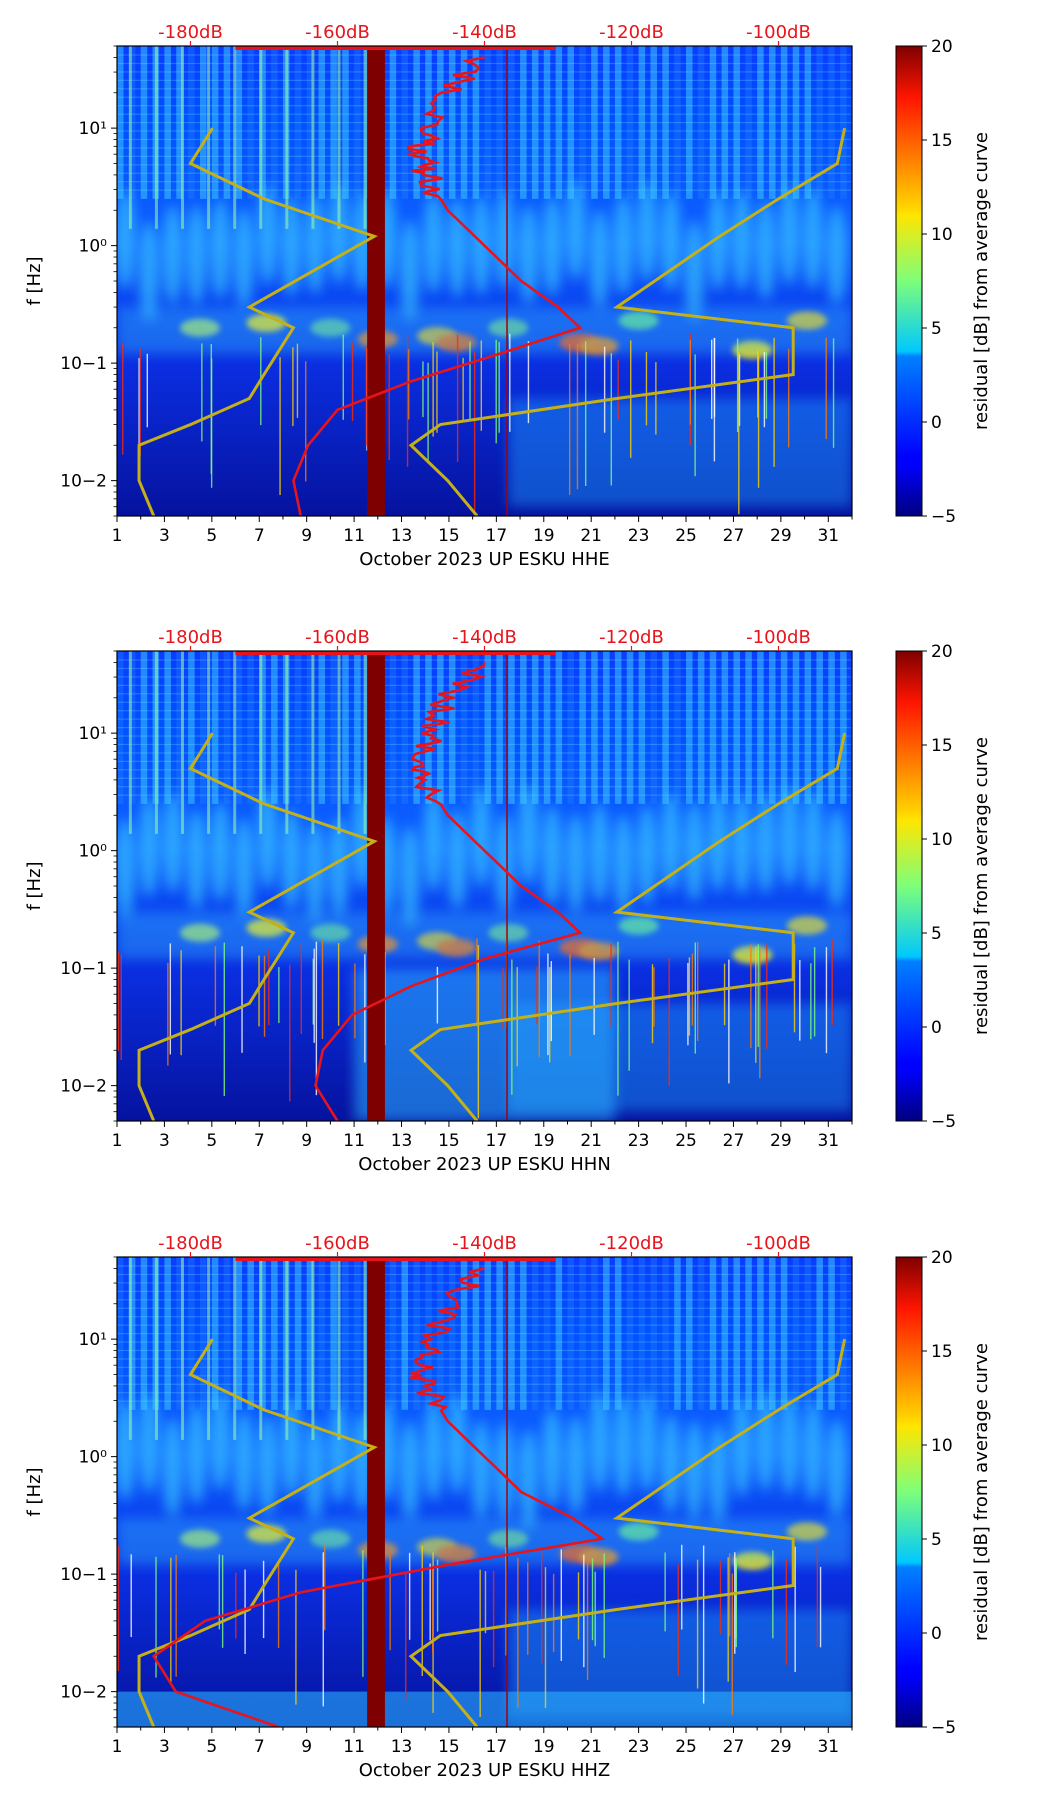 The image size is (1052, 1810). What do you see at coordinates (936, 1028) in the screenshot?
I see `colorbar-tick-label: 0` at bounding box center [936, 1028].